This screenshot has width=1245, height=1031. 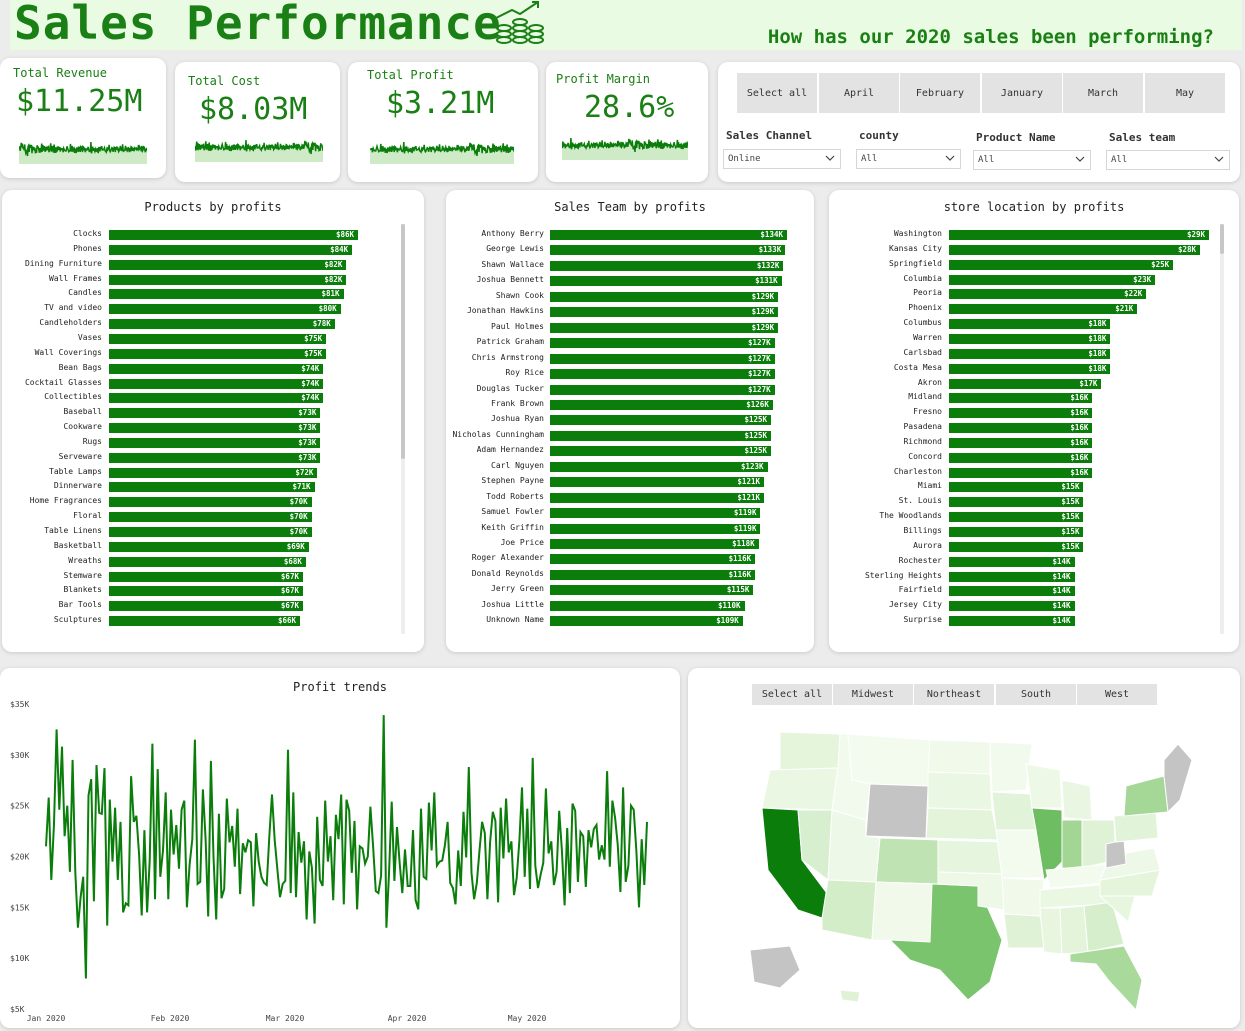 I want to click on bar: $133K, so click(x=668, y=250).